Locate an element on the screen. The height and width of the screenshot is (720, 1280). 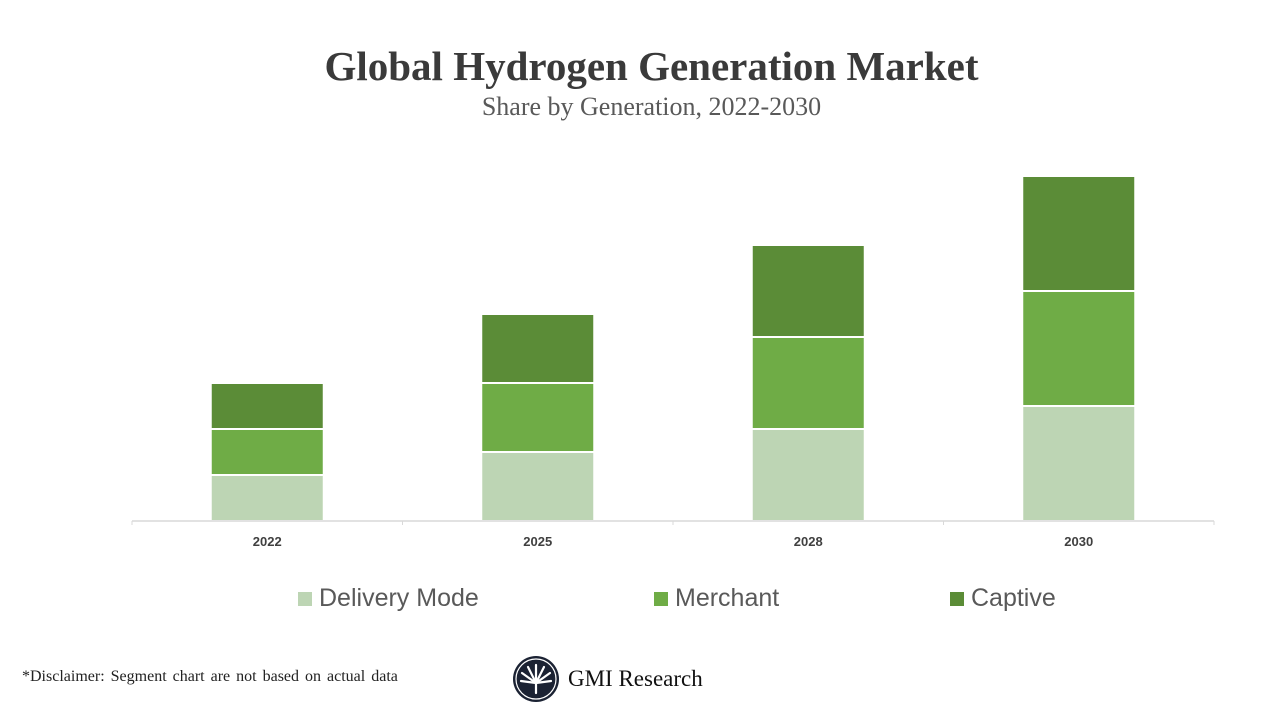
x-tick-label-2025: 2025 is located at coordinates (537, 541).